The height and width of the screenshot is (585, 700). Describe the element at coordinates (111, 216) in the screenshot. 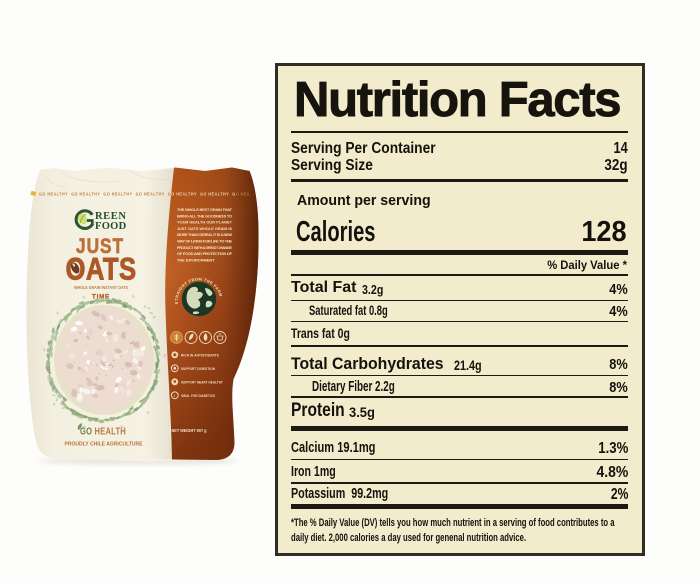

I see `svg-text: REEN` at that location.